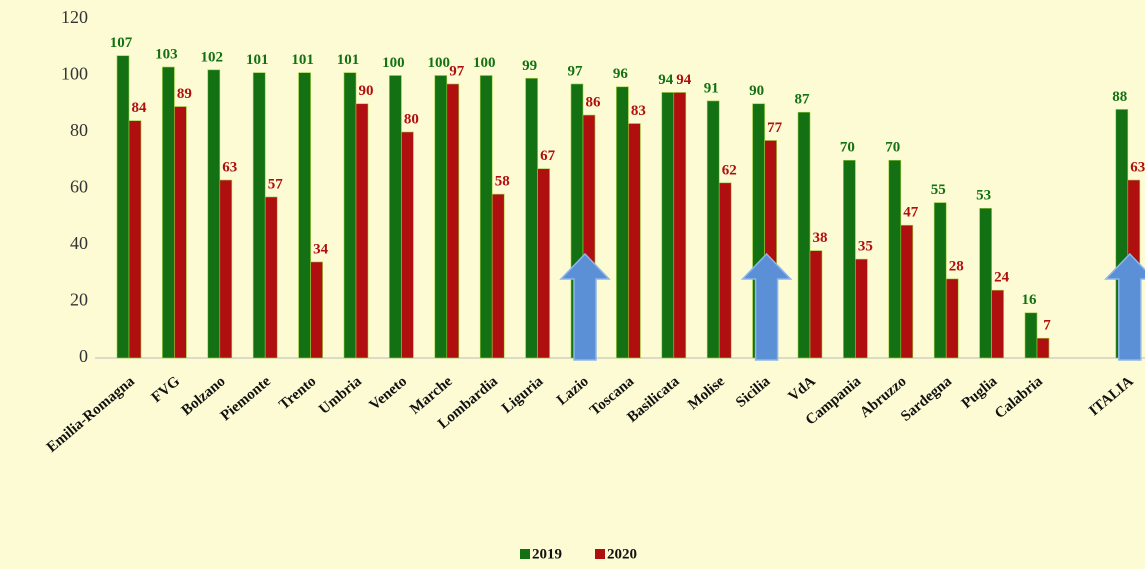 This screenshot has height=569, width=1145. I want to click on y-tick-label: 20, so click(79, 300).